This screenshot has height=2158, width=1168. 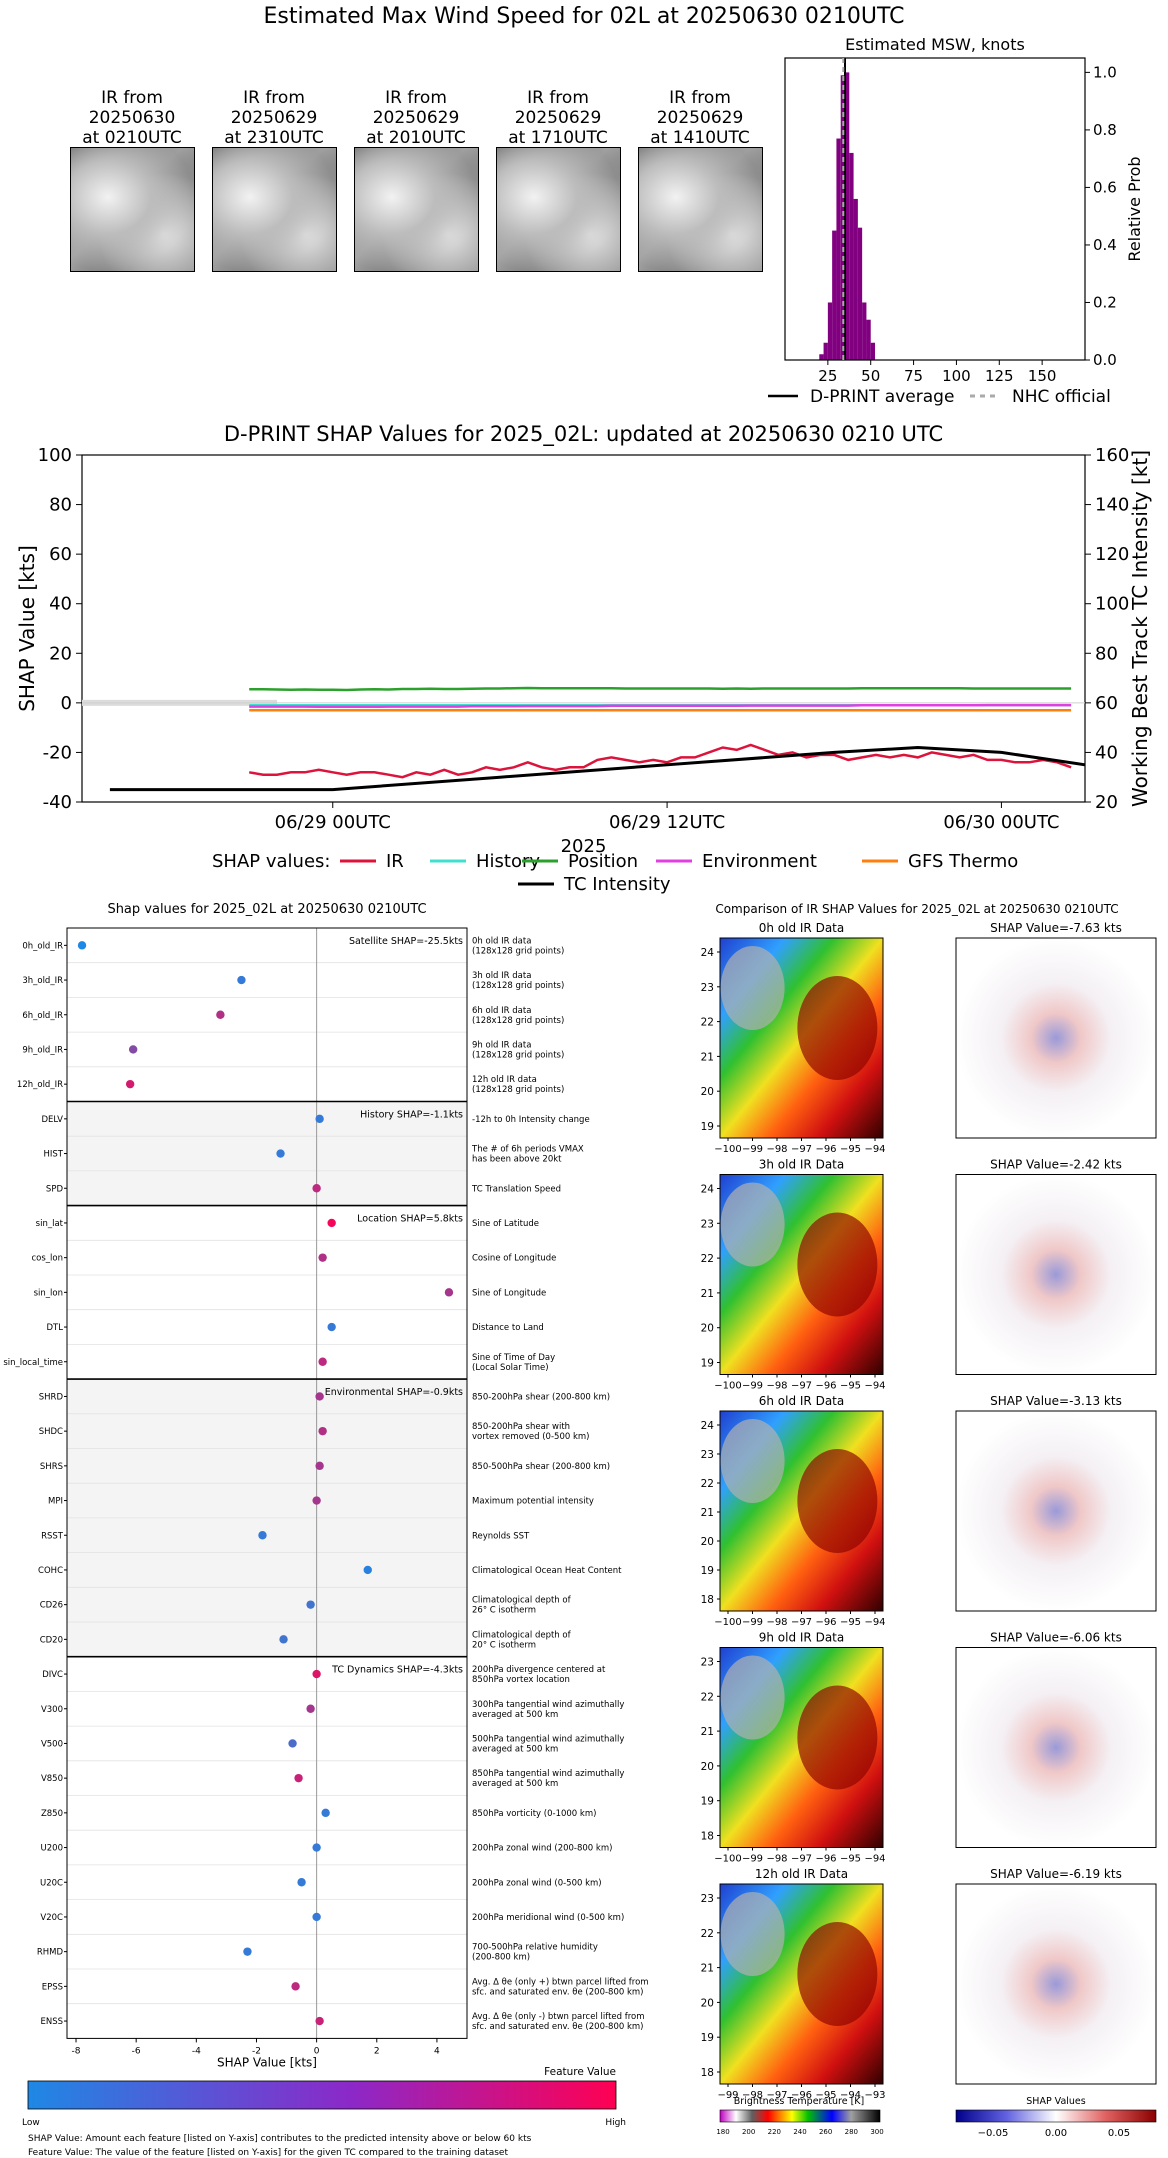 What do you see at coordinates (870, 376) in the screenshot?
I see `x-tick-label: 50` at bounding box center [870, 376].